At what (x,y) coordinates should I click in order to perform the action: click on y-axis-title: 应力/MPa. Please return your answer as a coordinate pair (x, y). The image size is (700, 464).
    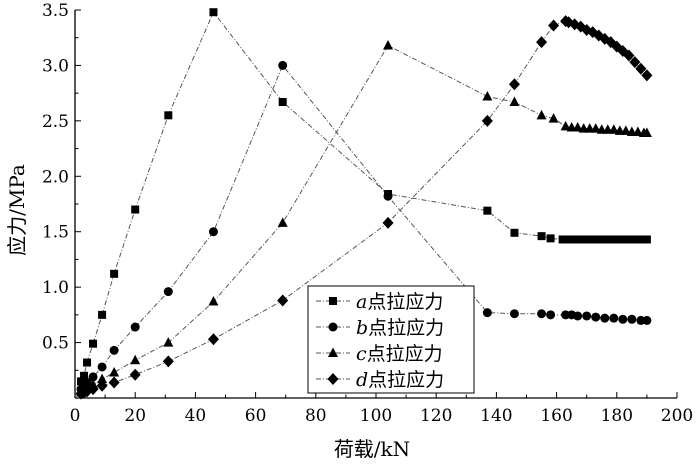
    Looking at the image, I should click on (17, 210).